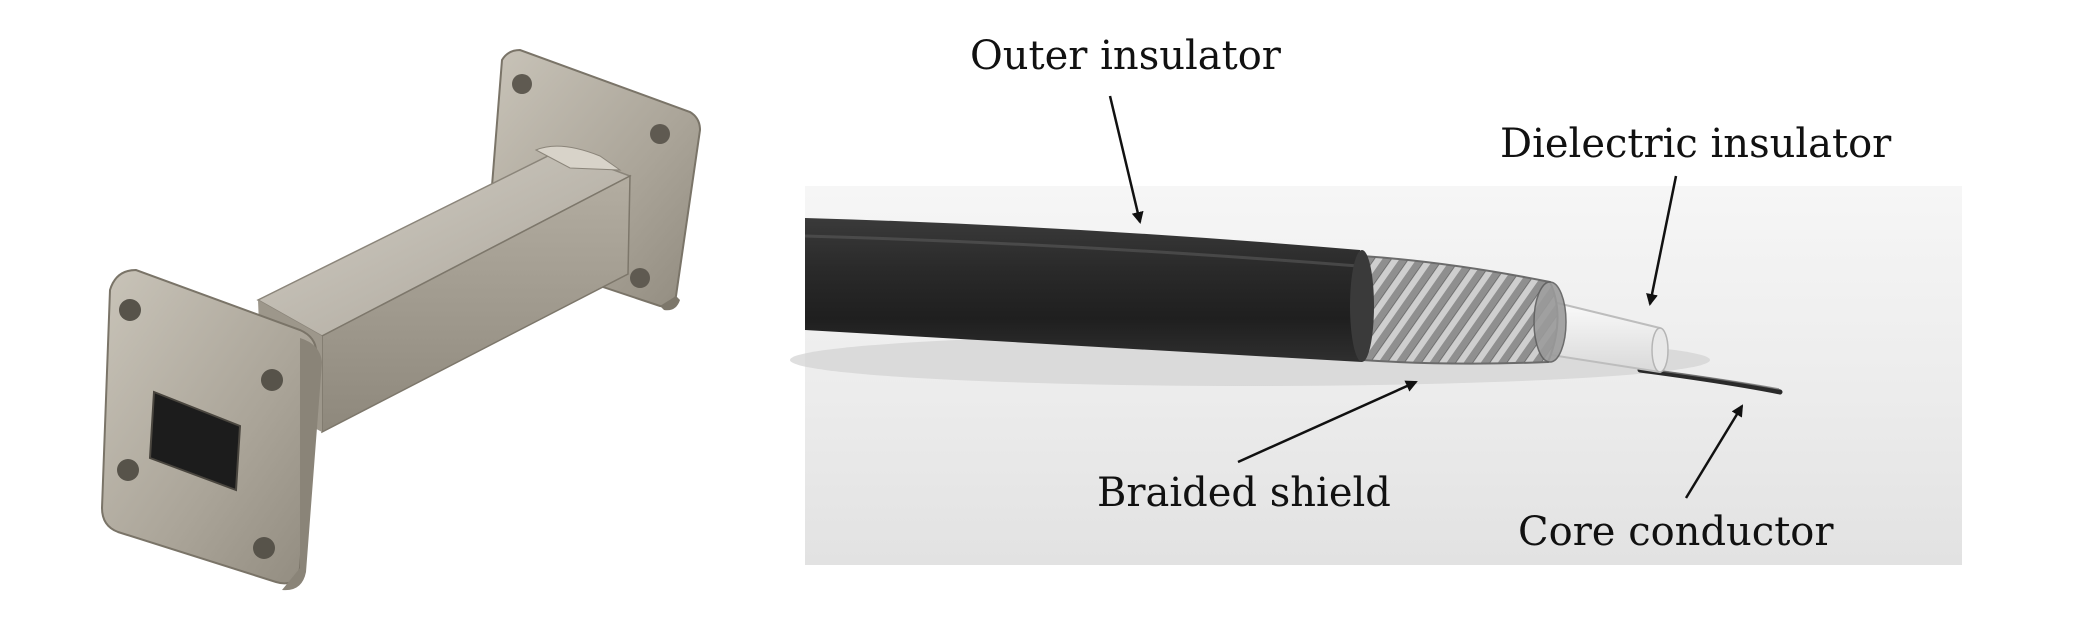 The image size is (2081, 643). What do you see at coordinates (195, 441) in the screenshot?
I see `waveguide-aperture` at bounding box center [195, 441].